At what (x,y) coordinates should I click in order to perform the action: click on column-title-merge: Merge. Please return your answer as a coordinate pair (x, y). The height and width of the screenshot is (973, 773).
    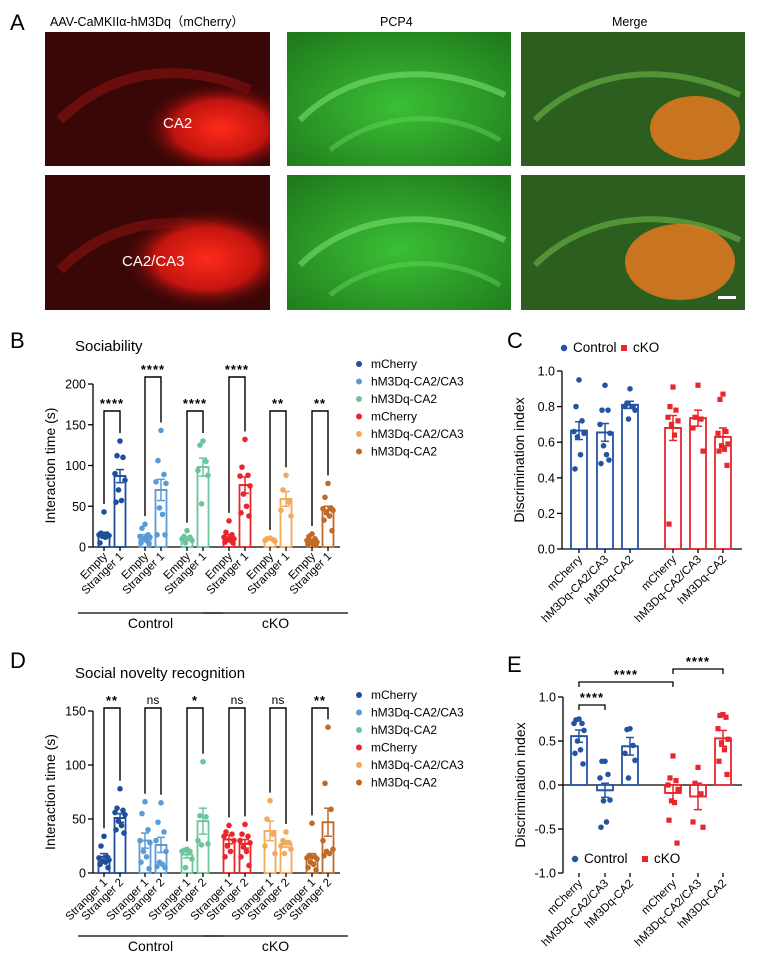
    Looking at the image, I should click on (629, 22).